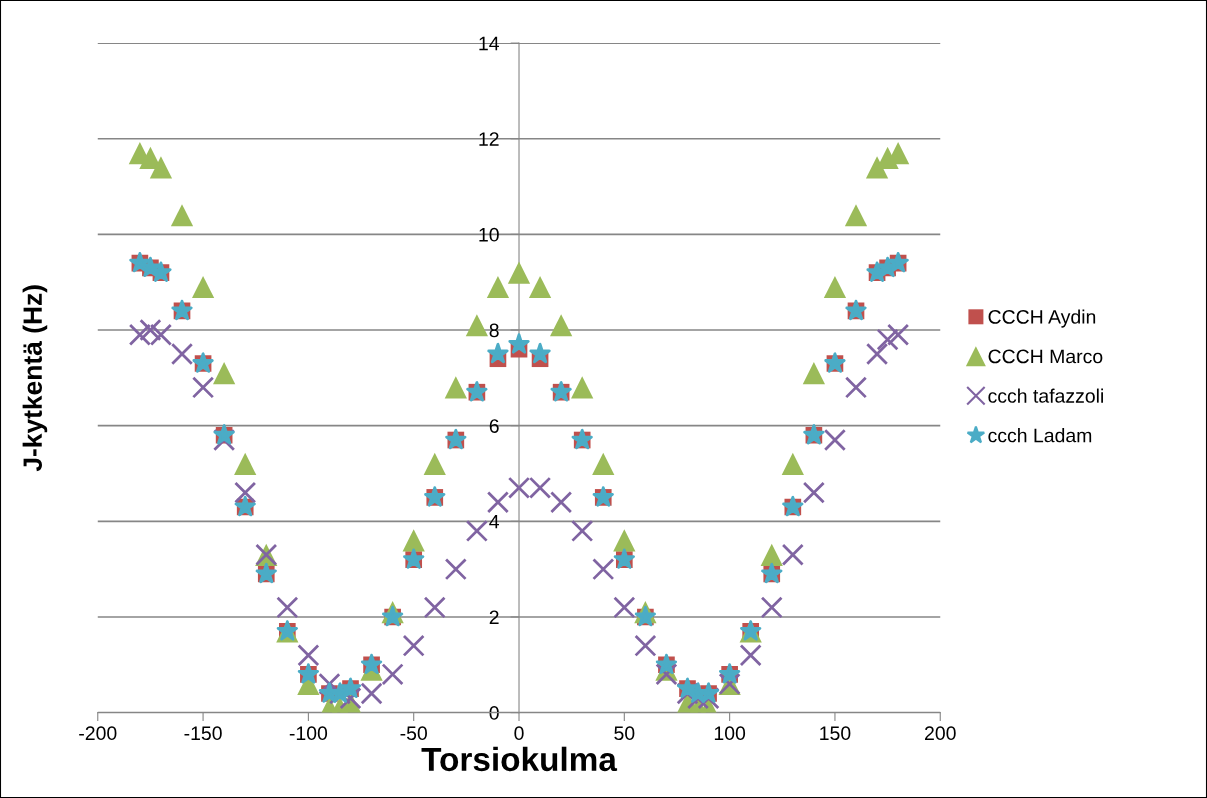 This screenshot has width=1207, height=798. I want to click on x-tick-label: -150, so click(203, 733).